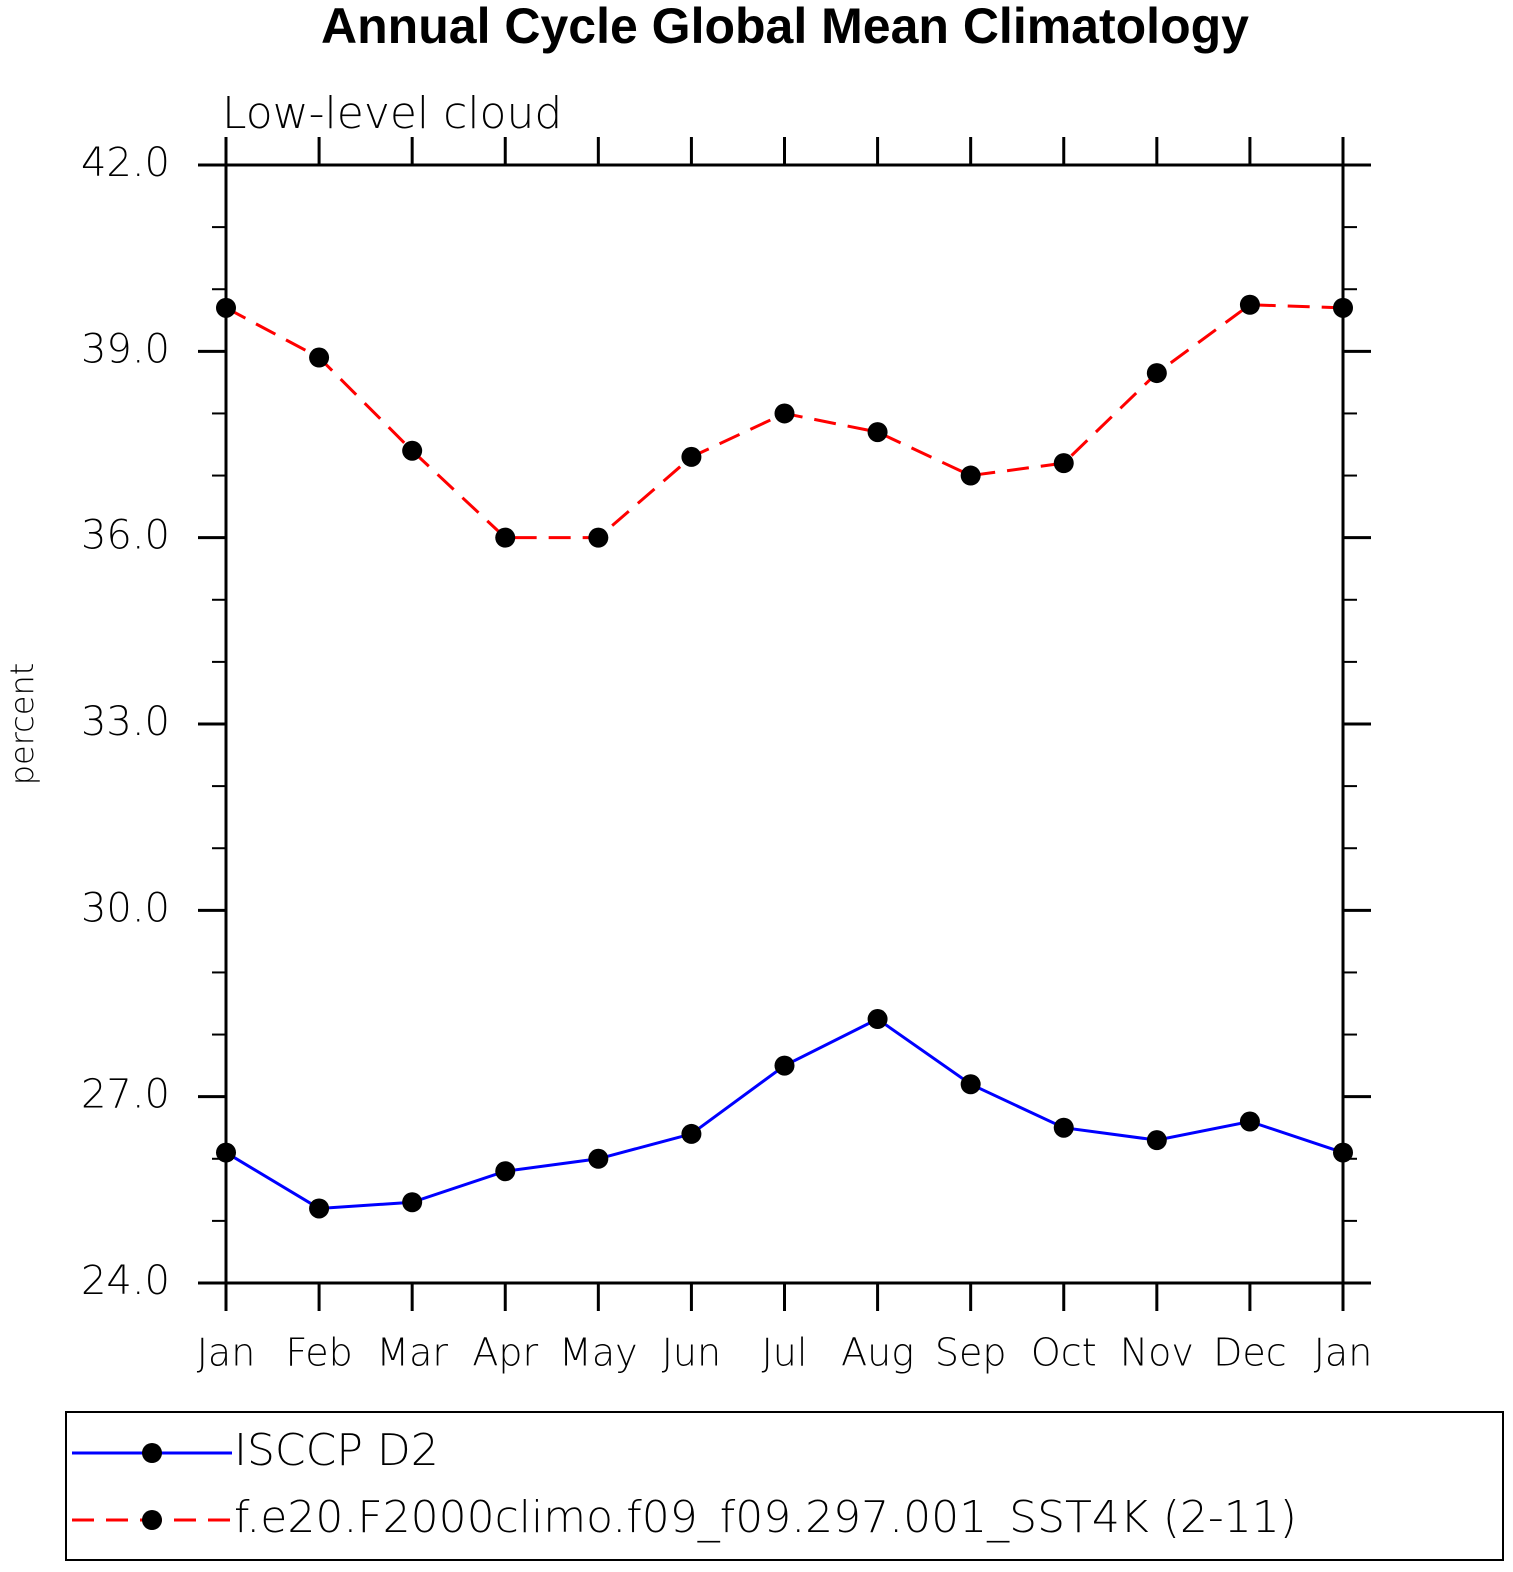 Image resolution: width=1513 pixels, height=1572 pixels. What do you see at coordinates (125, 908) in the screenshot?
I see `y-tick-label: 30.0` at bounding box center [125, 908].